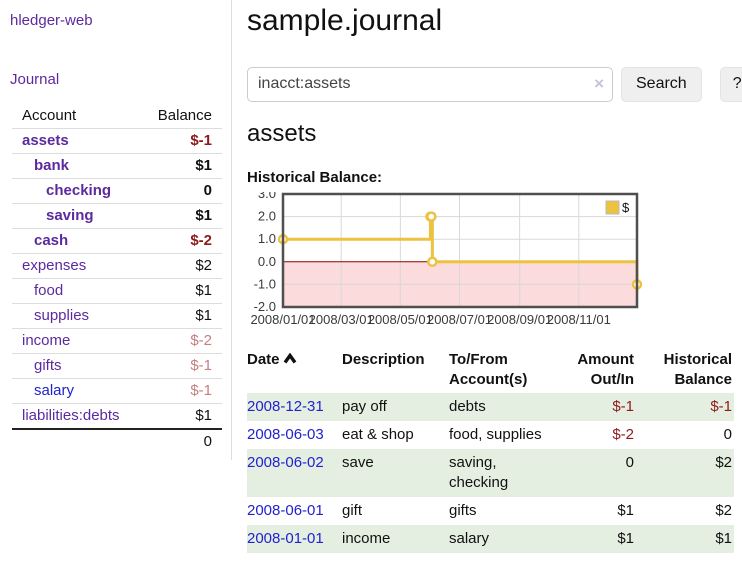 The image size is (742, 582). What do you see at coordinates (505, 472) in the screenshot?
I see `transaction-accounts: saving, checking` at bounding box center [505, 472].